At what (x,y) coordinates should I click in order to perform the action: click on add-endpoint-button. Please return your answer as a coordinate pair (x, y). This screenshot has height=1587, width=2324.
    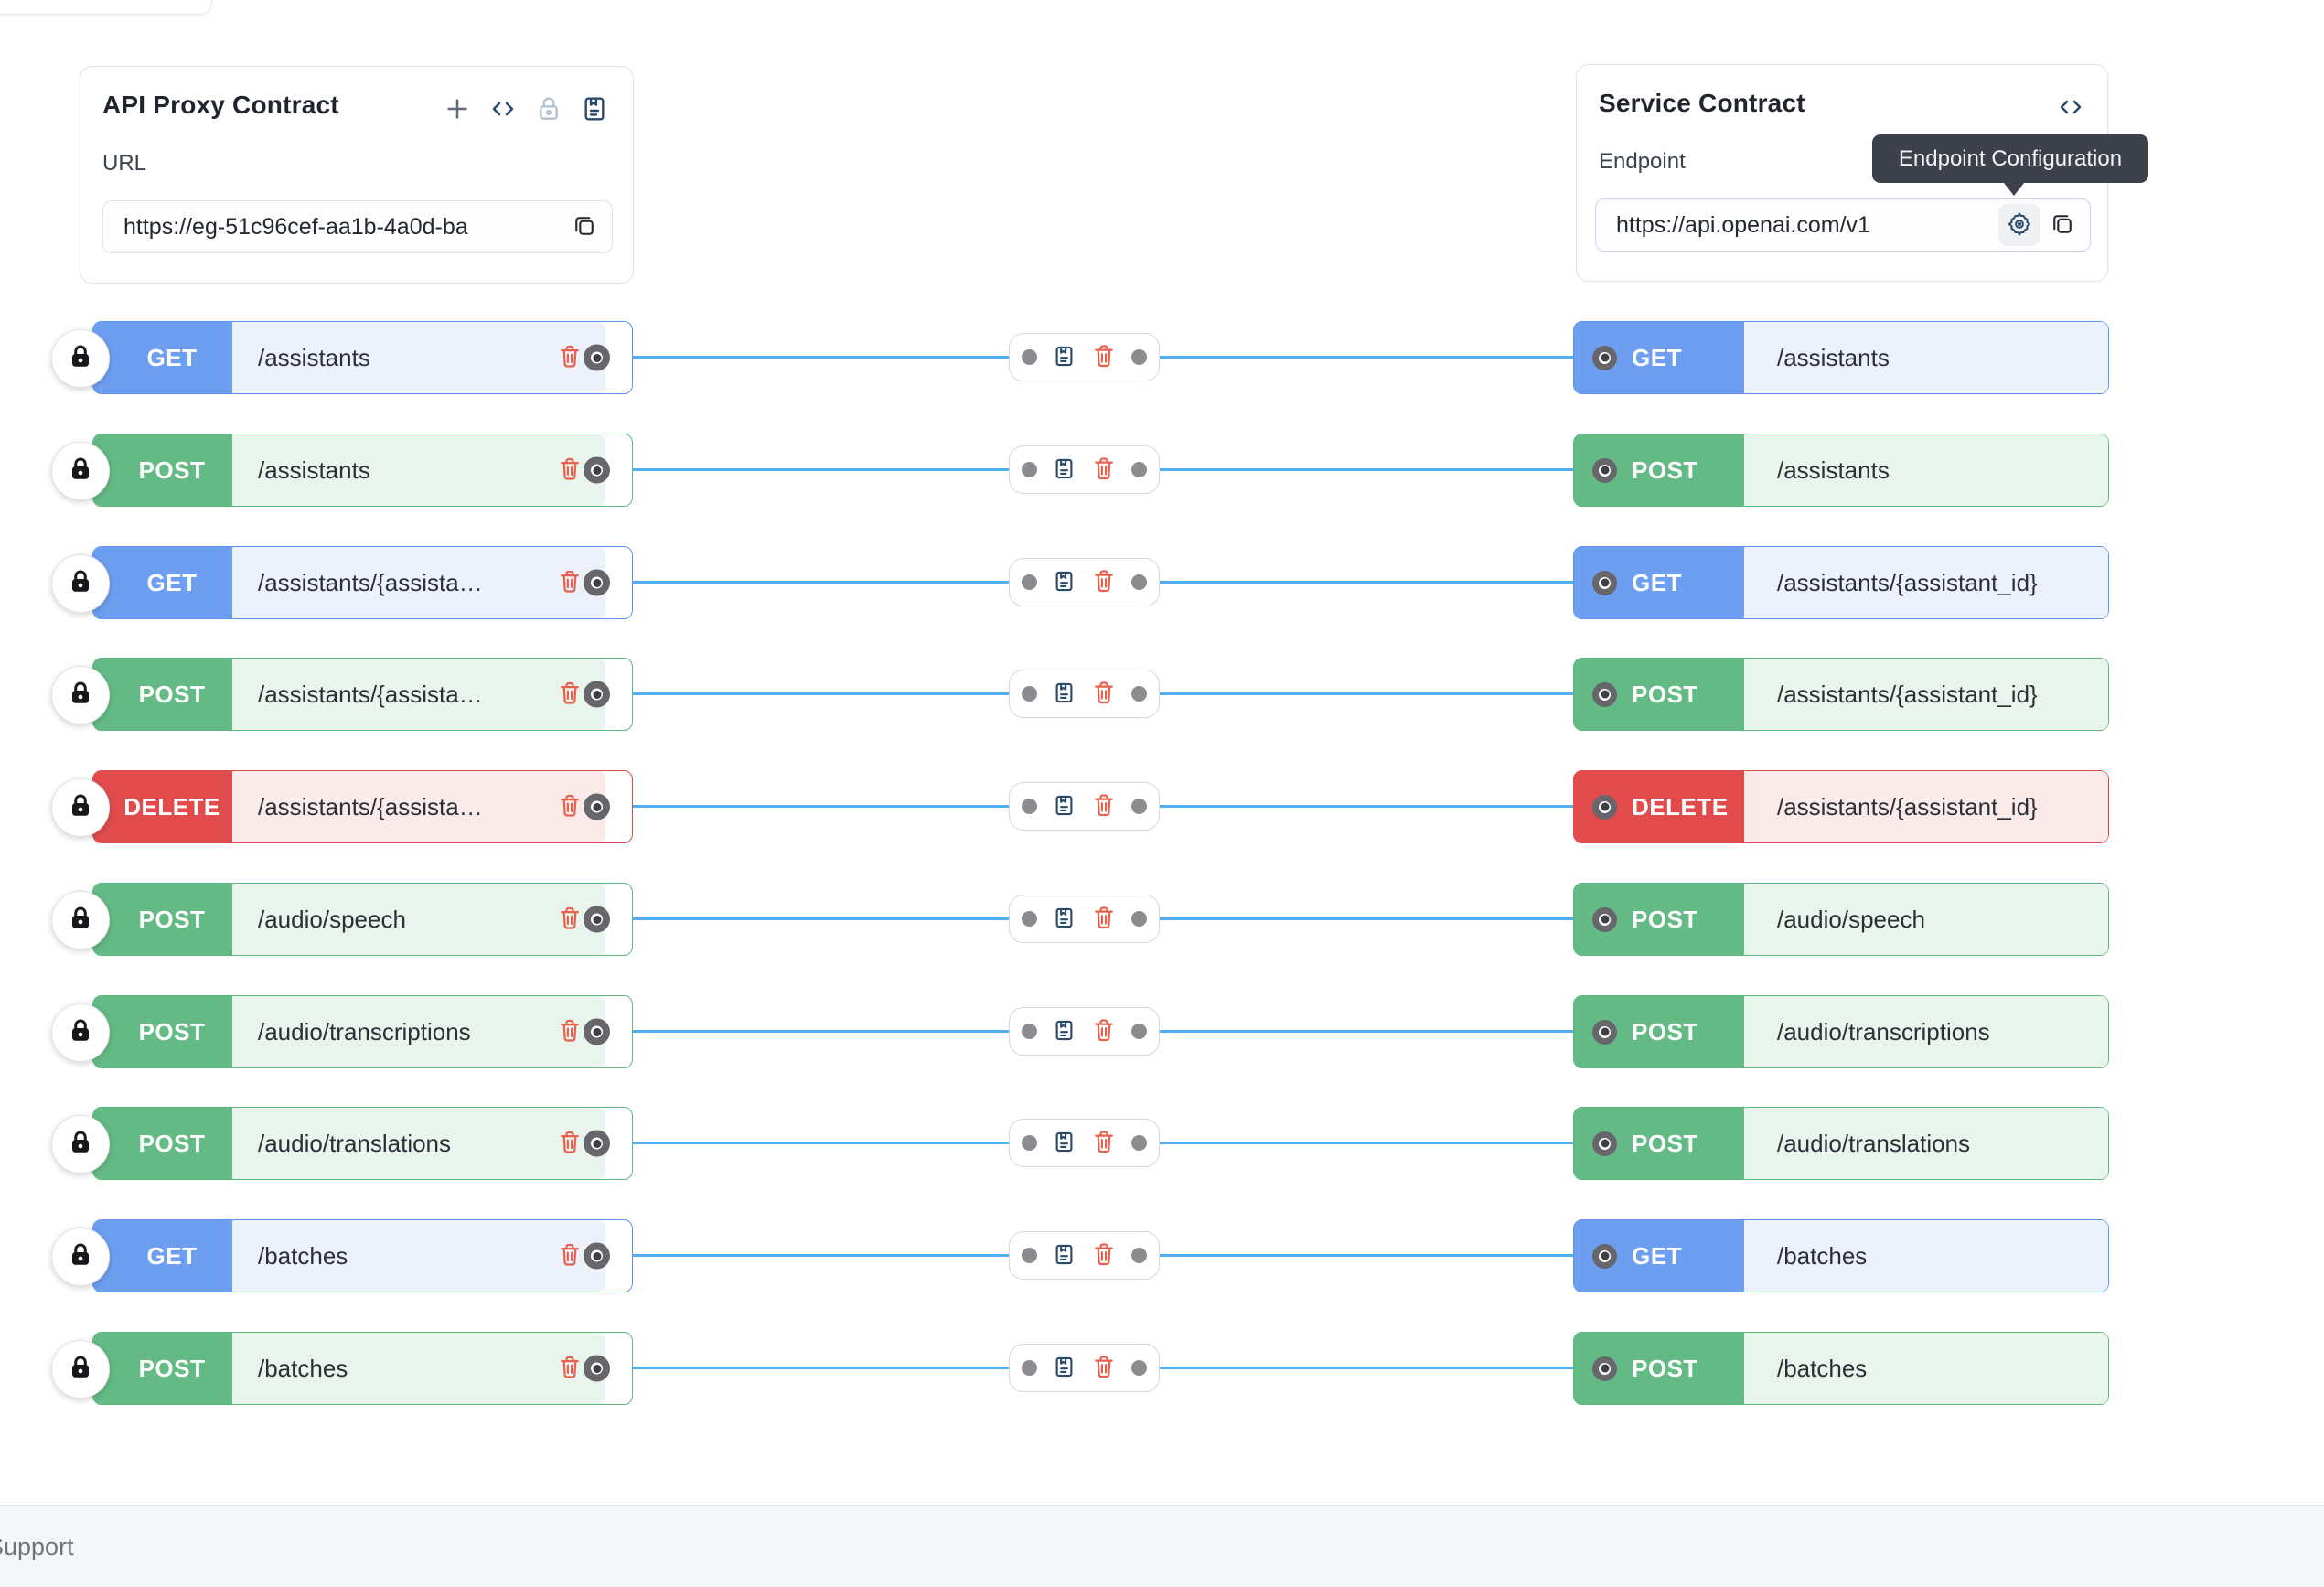
    Looking at the image, I should click on (458, 110).